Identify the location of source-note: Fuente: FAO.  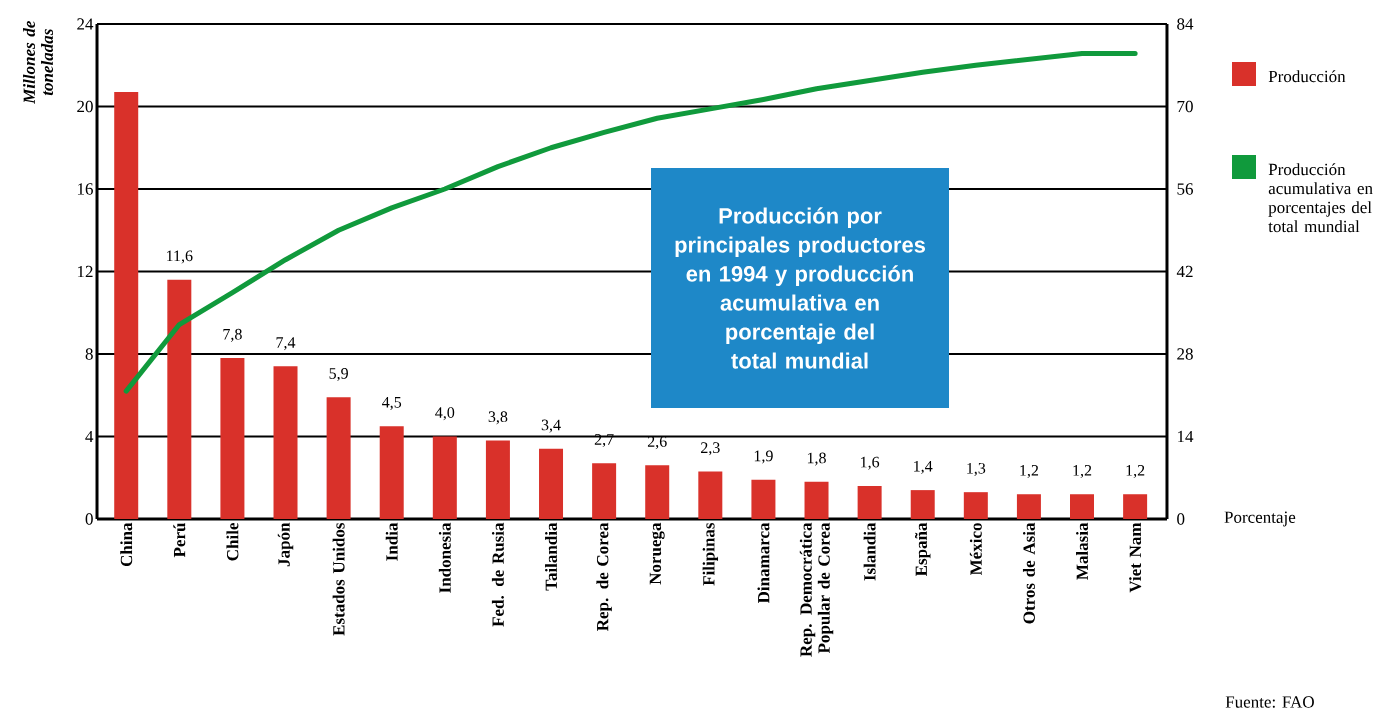
(1269, 702).